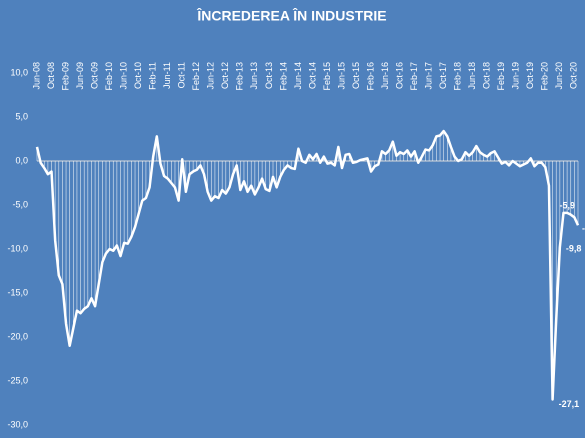 The width and height of the screenshot is (585, 438). Describe the element at coordinates (298, 76) in the screenshot. I see `x-tick-label: Jun-14` at that location.